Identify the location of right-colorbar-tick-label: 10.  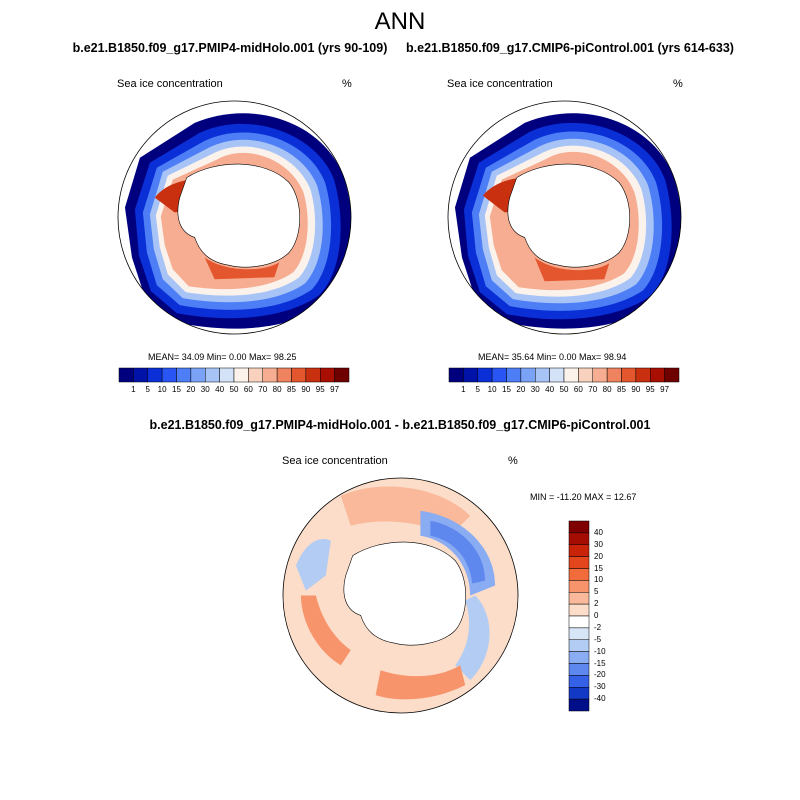
(492, 389).